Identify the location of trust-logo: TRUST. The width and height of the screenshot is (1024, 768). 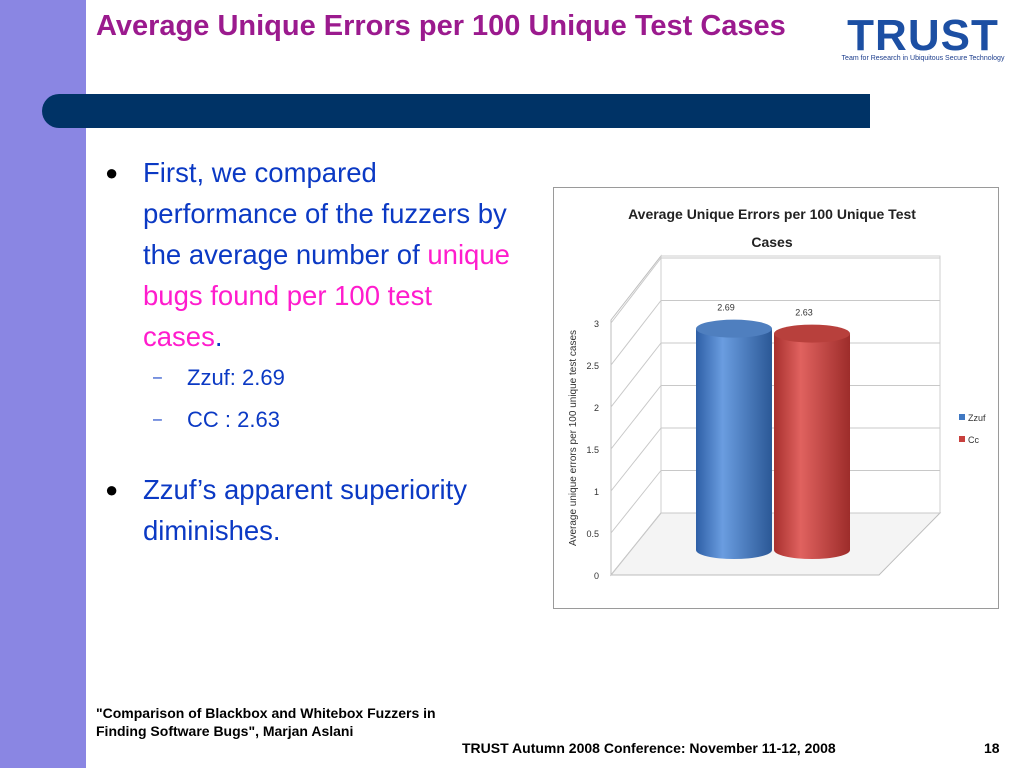
(923, 35).